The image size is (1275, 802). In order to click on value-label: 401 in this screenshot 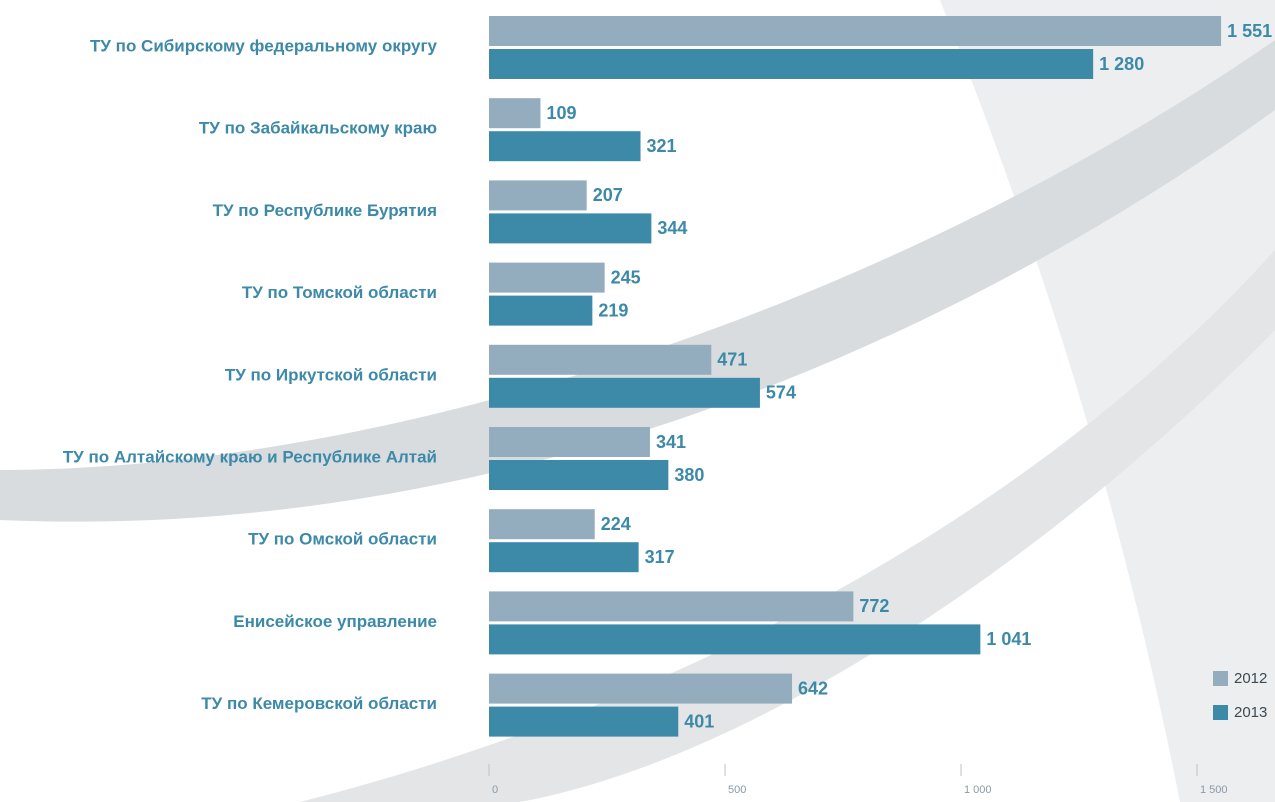, I will do `click(699, 721)`.